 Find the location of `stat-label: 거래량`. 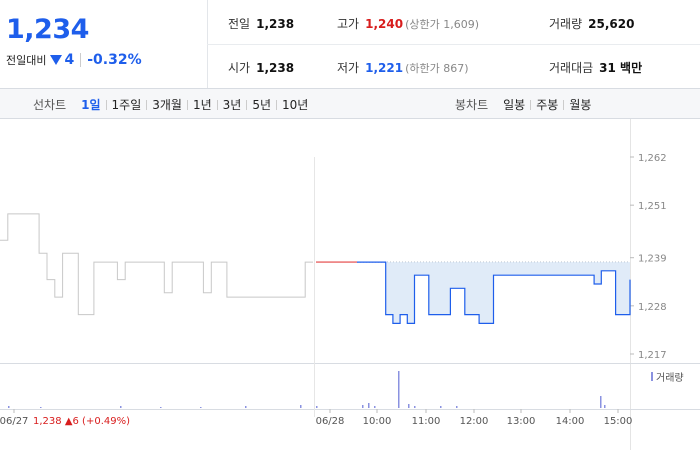

stat-label: 거래량 is located at coordinates (566, 24).